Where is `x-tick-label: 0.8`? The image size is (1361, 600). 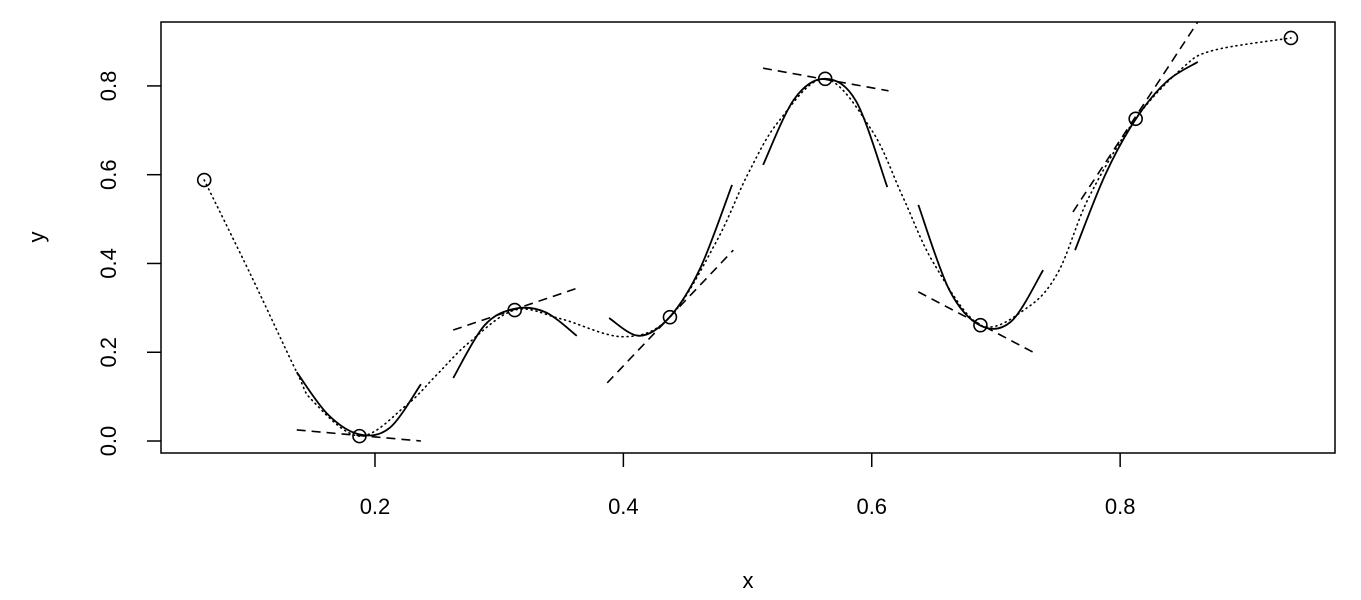
x-tick-label: 0.8 is located at coordinates (1120, 506).